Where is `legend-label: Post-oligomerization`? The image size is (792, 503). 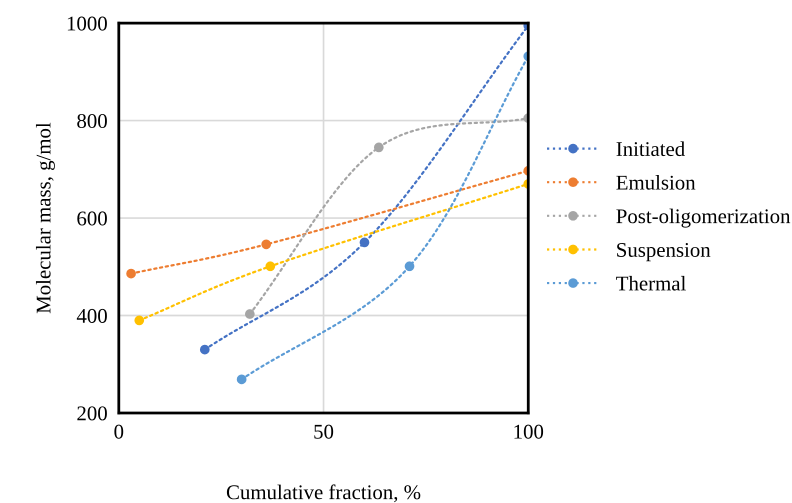 legend-label: Post-oligomerization is located at coordinates (703, 218).